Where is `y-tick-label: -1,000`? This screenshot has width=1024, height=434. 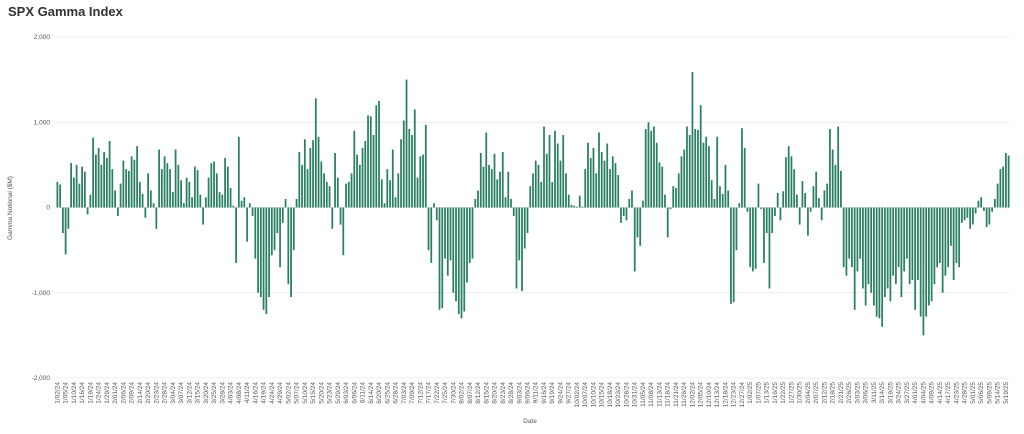 y-tick-label: -1,000 is located at coordinates (41, 293).